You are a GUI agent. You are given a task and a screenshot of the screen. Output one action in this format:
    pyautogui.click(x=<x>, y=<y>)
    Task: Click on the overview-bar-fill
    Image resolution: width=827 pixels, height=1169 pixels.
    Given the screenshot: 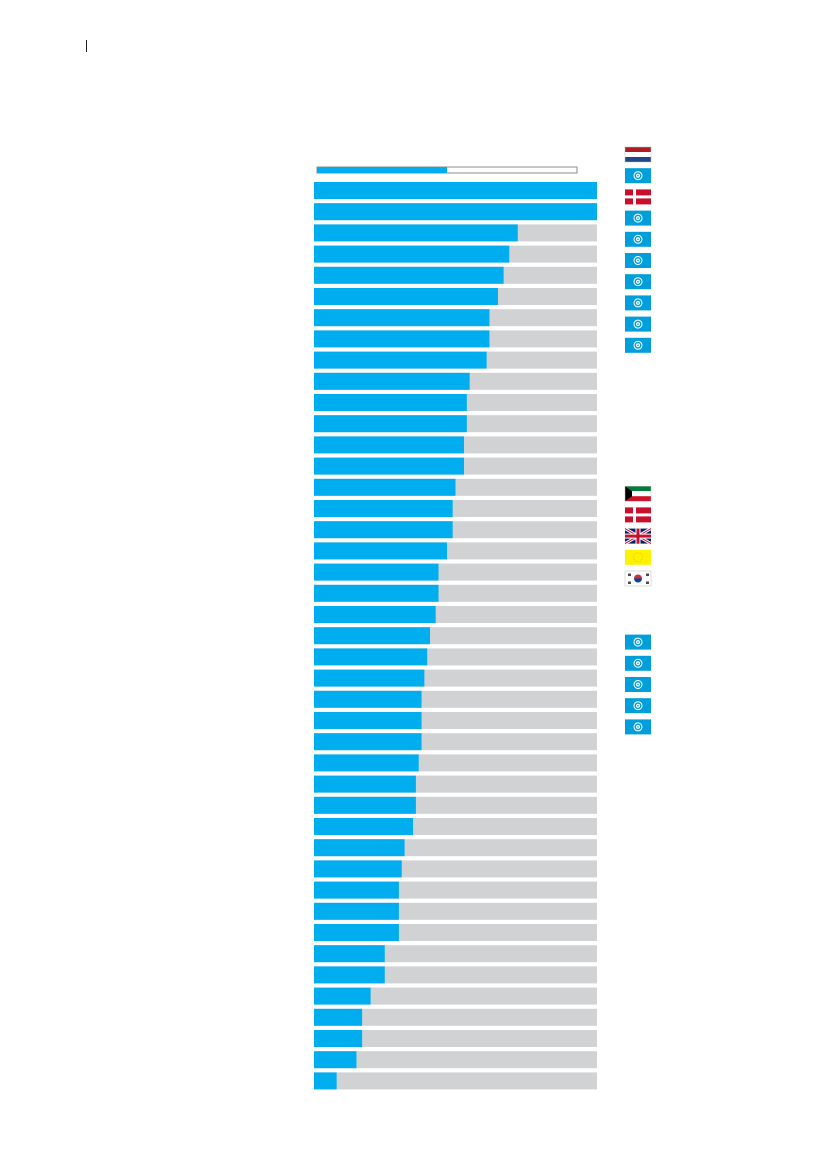 What is the action you would take?
    pyautogui.click(x=382, y=170)
    